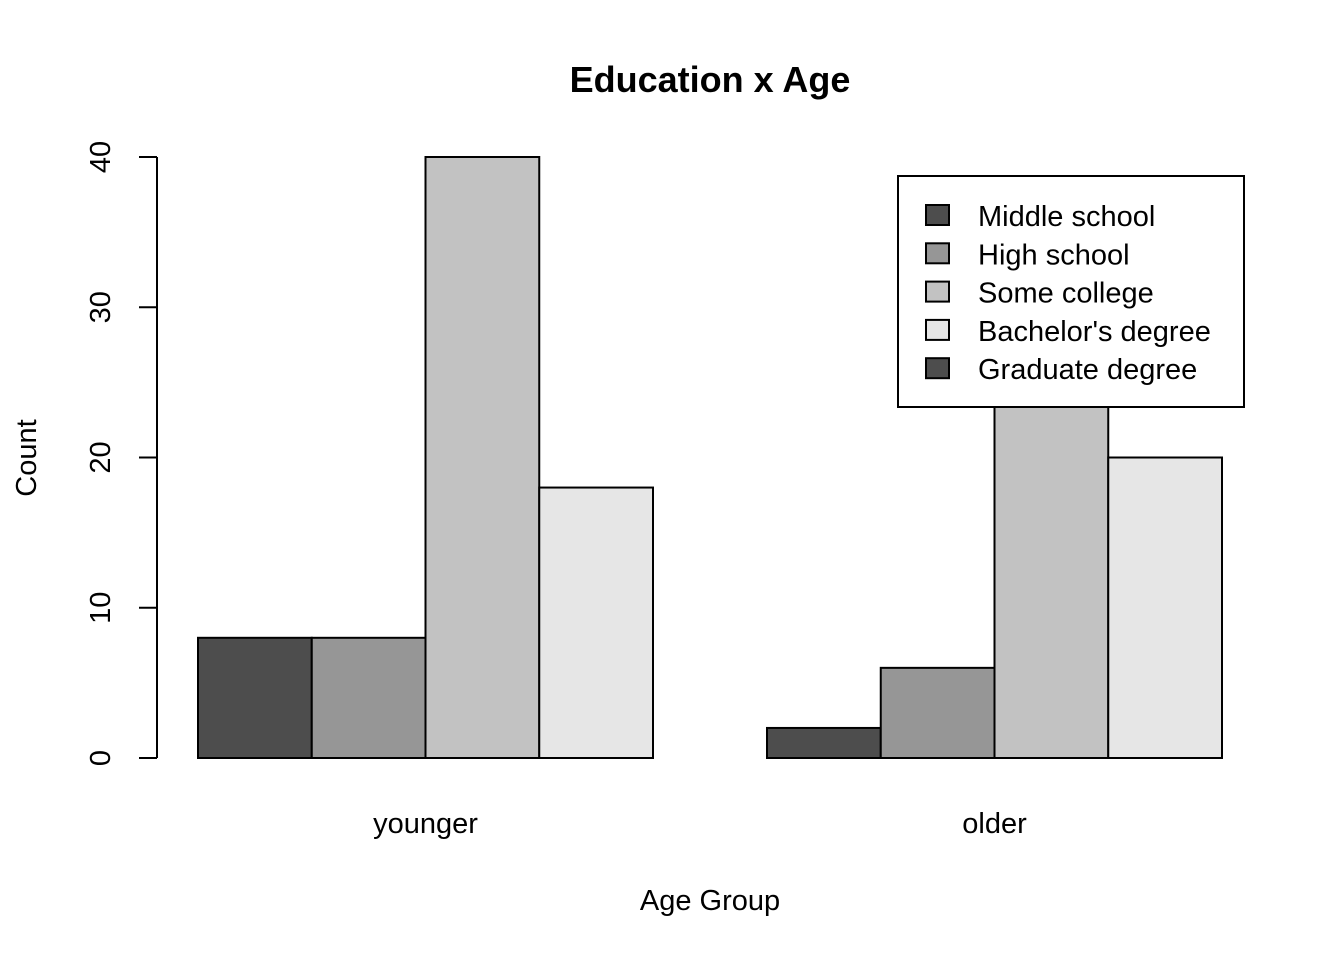 The height and width of the screenshot is (960, 1344). Describe the element at coordinates (27, 457) in the screenshot. I see `y-axis-label: Count` at that location.